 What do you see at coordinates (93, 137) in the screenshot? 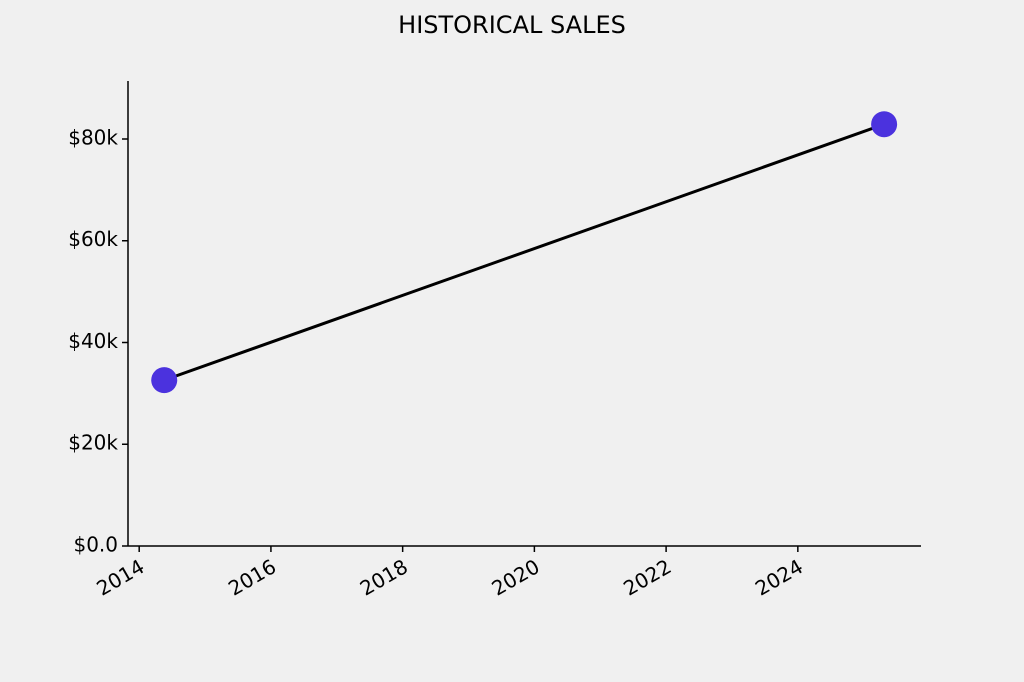
I see `y-tick-label: $80k` at bounding box center [93, 137].